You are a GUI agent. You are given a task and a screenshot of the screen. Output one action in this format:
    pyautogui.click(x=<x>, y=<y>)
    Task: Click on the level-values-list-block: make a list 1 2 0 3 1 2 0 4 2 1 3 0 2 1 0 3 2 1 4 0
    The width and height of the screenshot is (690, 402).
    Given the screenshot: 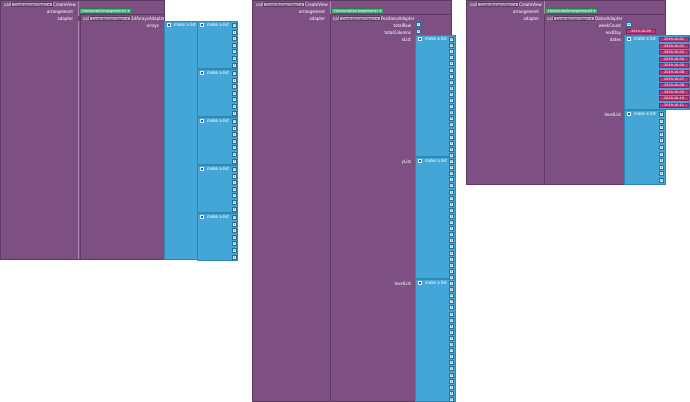 What is the action you would take?
    pyautogui.click(x=435, y=340)
    